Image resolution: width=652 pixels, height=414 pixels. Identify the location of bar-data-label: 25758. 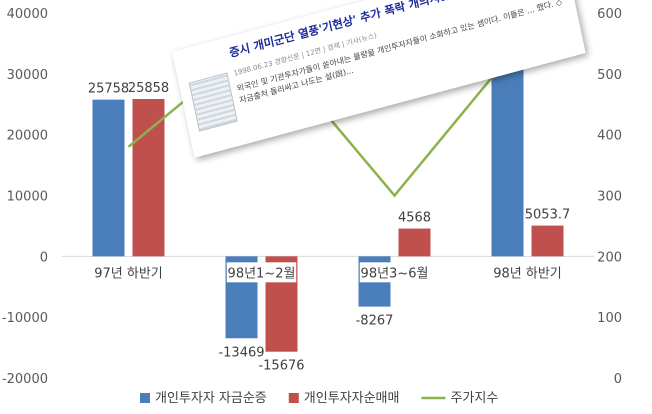
(108, 89).